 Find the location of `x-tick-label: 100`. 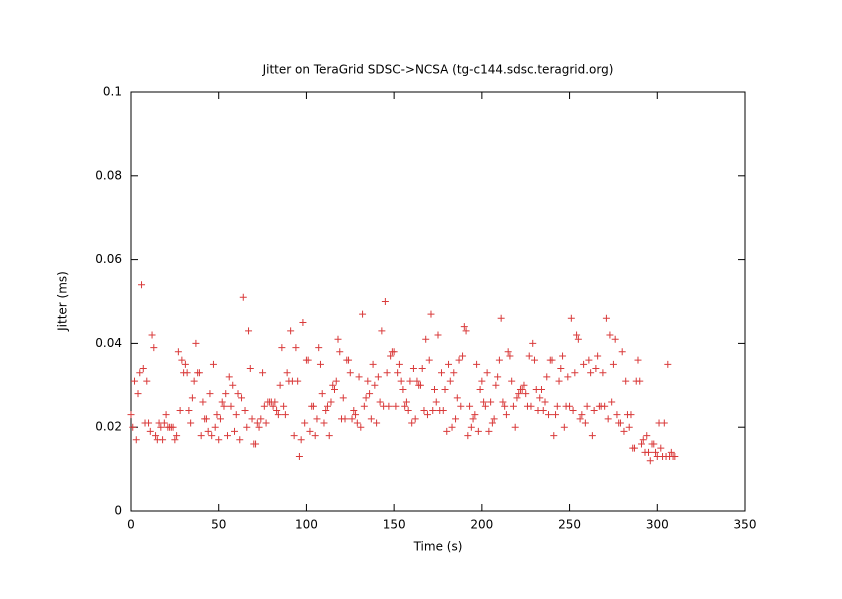

x-tick-label: 100 is located at coordinates (306, 525).